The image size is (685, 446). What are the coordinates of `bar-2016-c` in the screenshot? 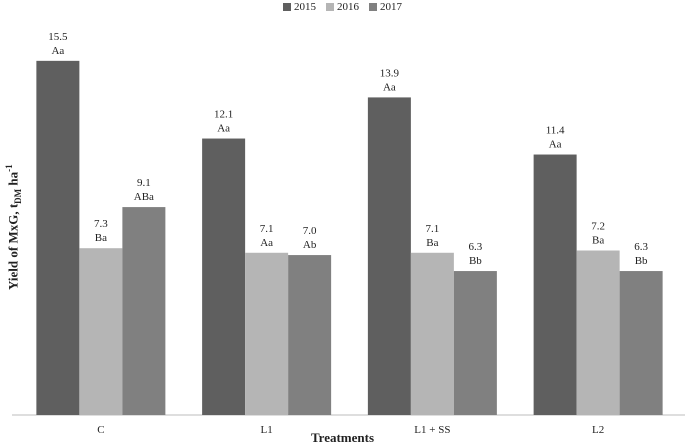 It's located at (101, 331).